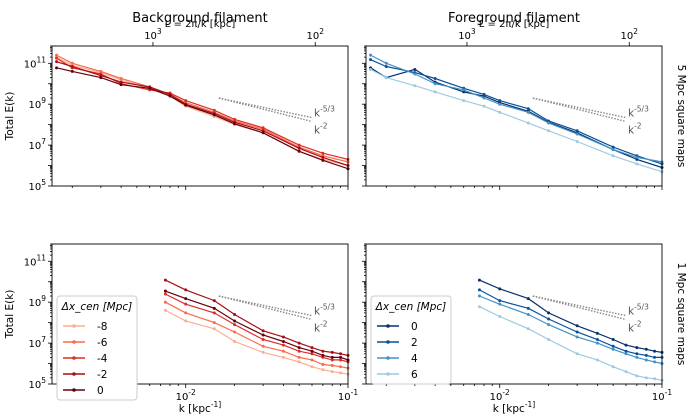 The height and width of the screenshot is (419, 689). What do you see at coordinates (200, 24) in the screenshot?
I see `top-axis-label: L = 2π/k [kpc]` at bounding box center [200, 24].